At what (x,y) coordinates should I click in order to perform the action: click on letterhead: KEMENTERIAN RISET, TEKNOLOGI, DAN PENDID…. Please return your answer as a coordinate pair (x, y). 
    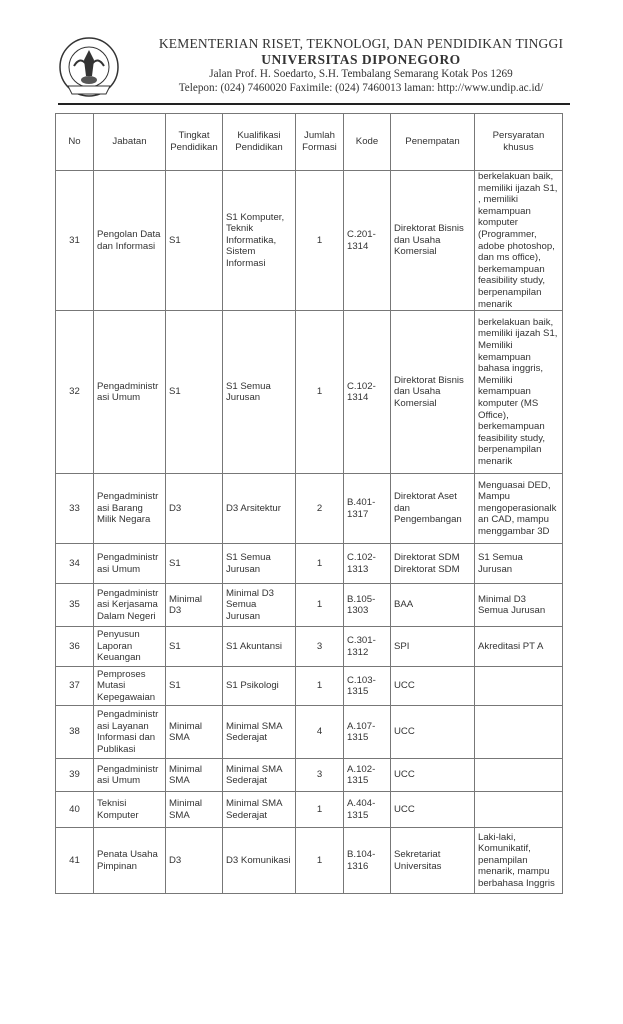
    Looking at the image, I should click on (320, 68).